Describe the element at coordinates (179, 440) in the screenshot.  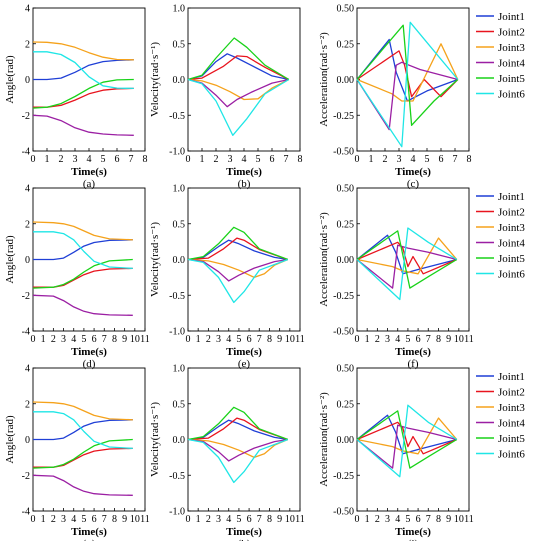
I see `y-tick-label: 0.0` at that location.